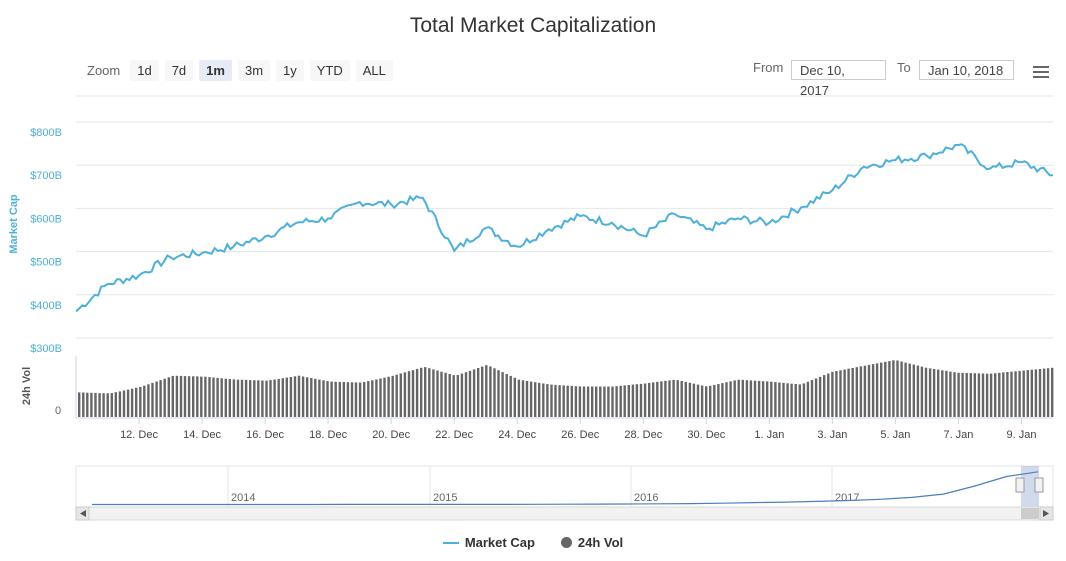 The height and width of the screenshot is (561, 1066). Describe the element at coordinates (564, 493) in the screenshot. I see `navigator: 2014 2015 2016 2017` at that location.